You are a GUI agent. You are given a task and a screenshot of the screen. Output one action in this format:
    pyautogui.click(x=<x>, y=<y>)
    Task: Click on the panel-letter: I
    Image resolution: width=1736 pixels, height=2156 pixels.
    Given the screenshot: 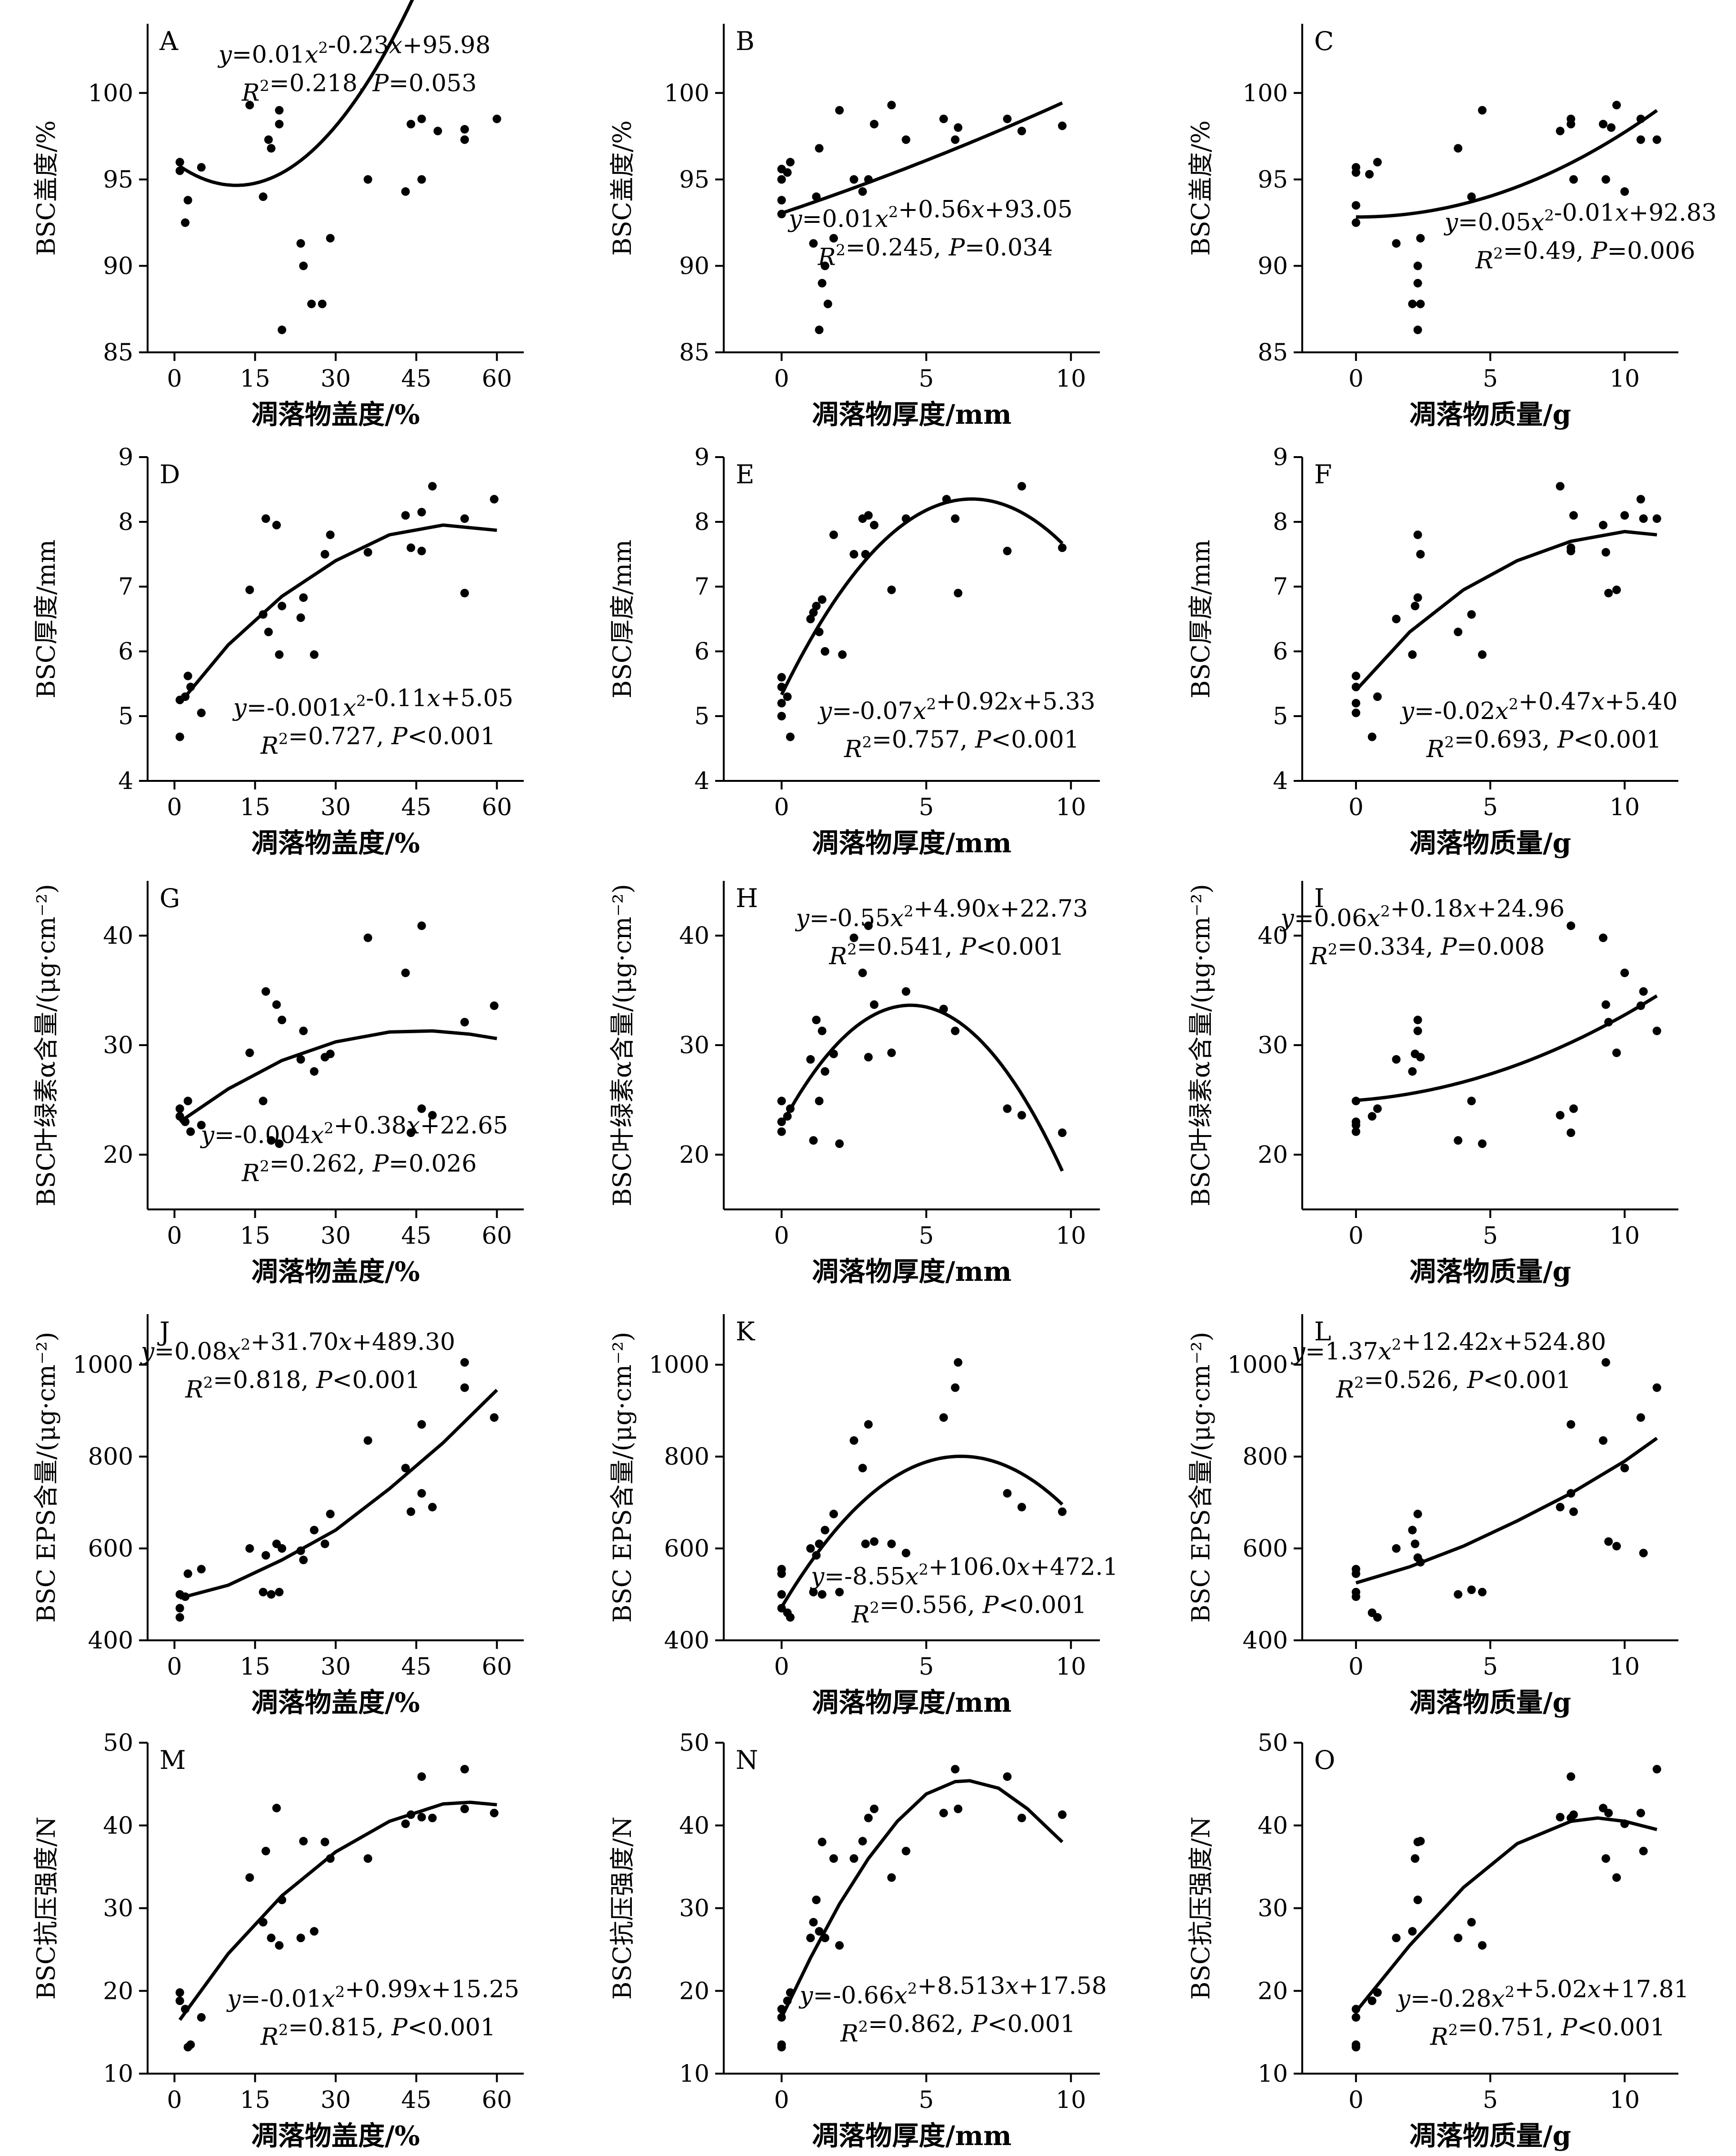 What is the action you would take?
    pyautogui.click(x=1319, y=898)
    